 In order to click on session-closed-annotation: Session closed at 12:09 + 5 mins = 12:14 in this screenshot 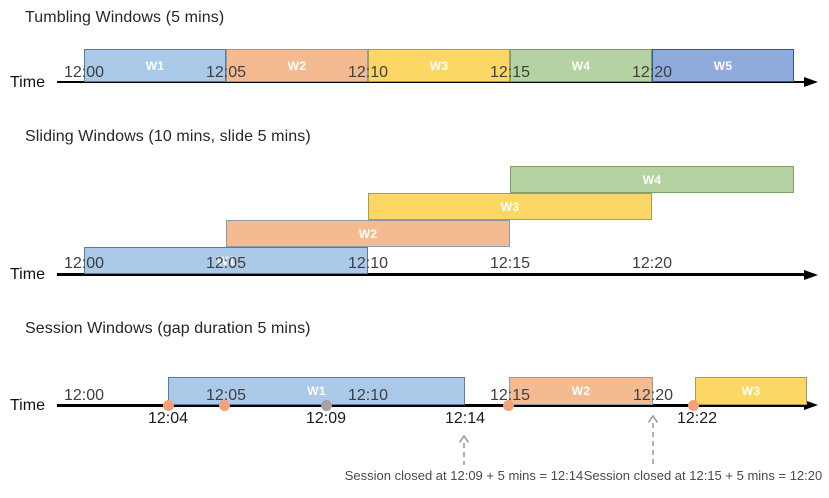, I will do `click(464, 475)`.